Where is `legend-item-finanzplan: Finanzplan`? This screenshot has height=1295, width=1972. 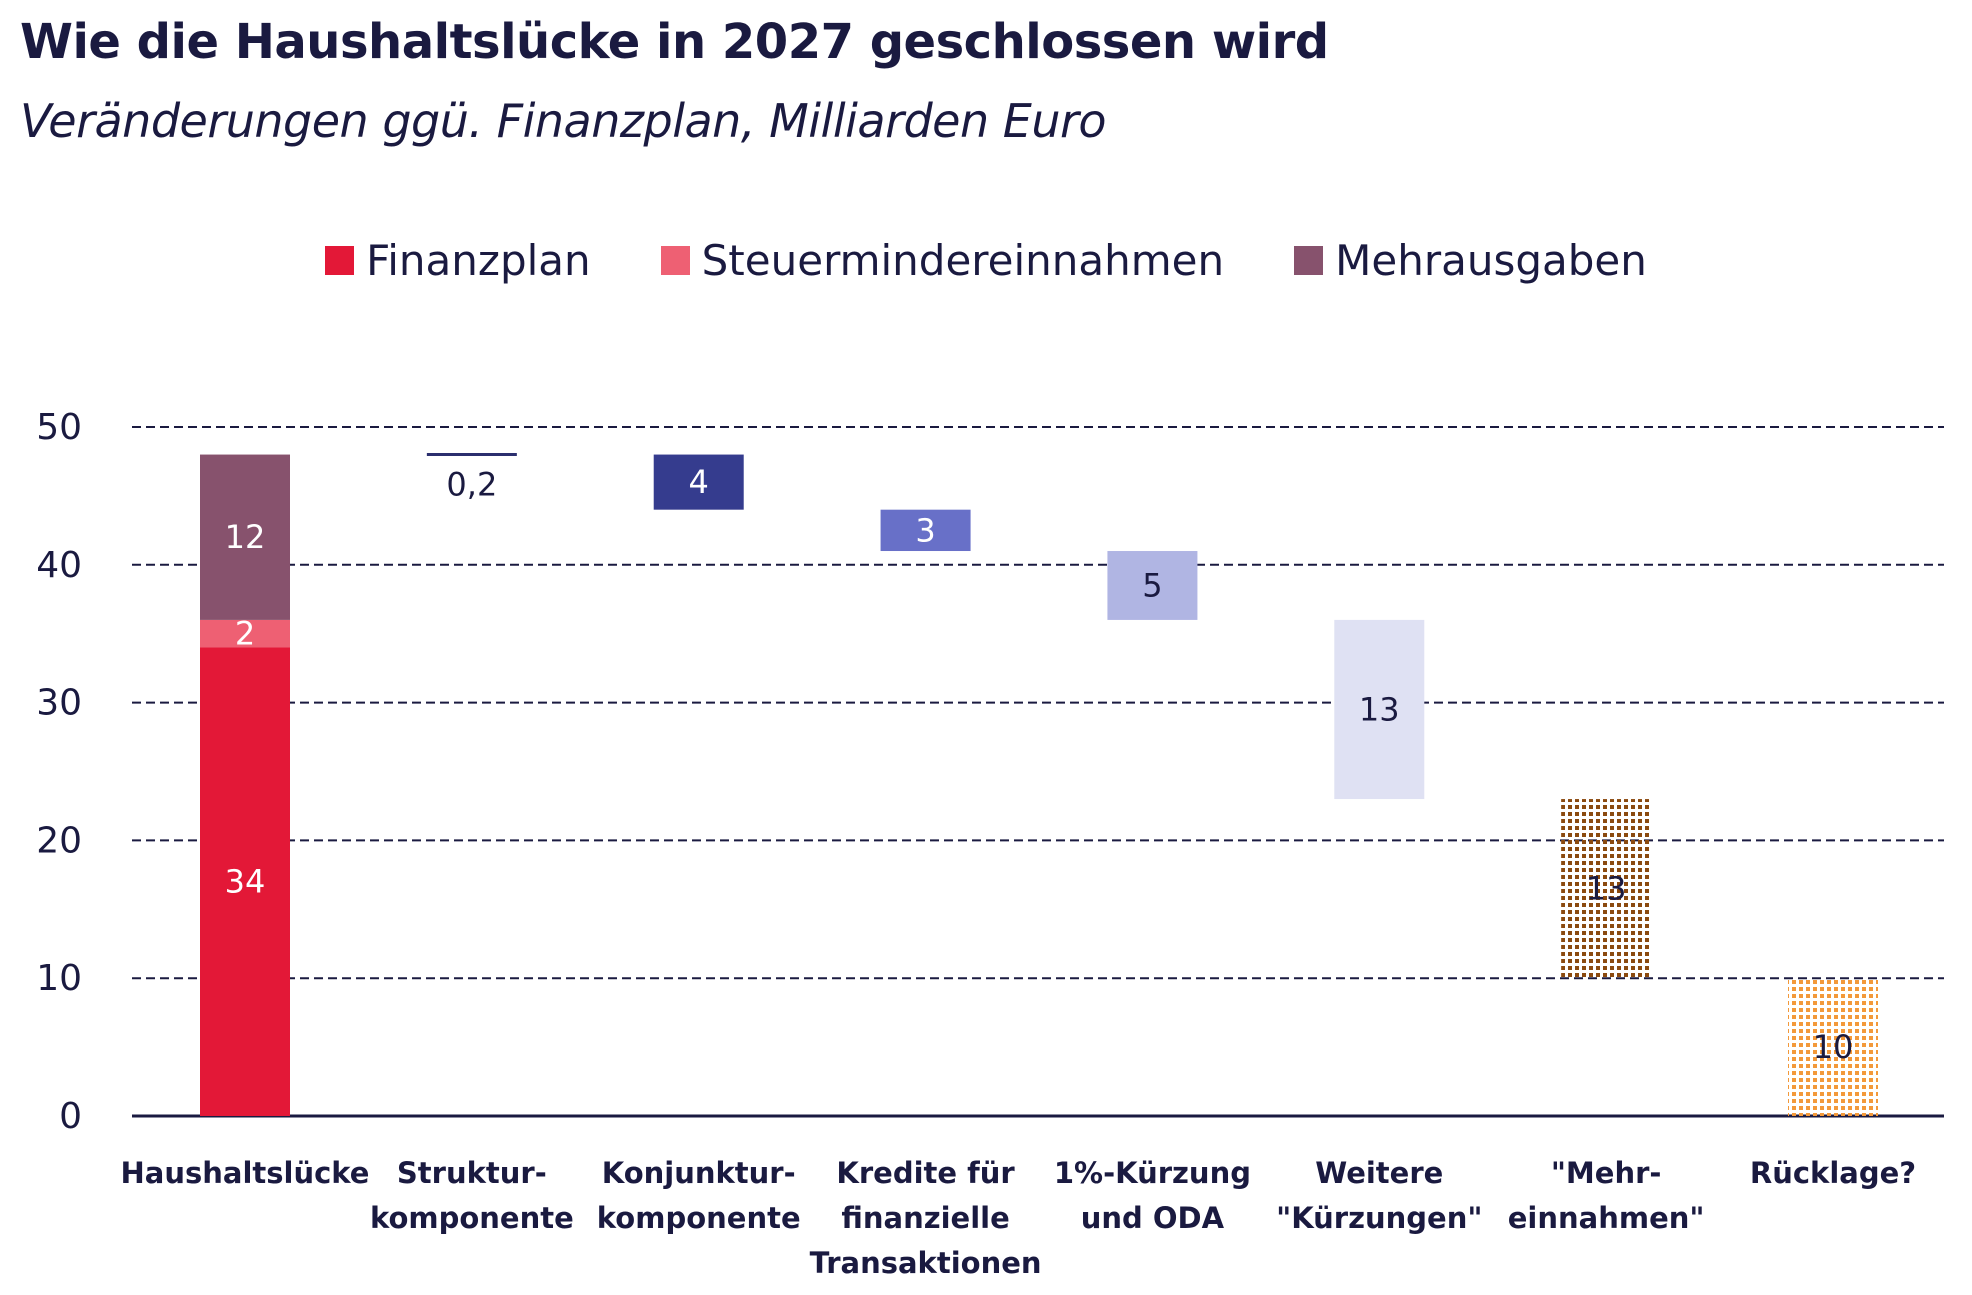 legend-item-finanzplan: Finanzplan is located at coordinates (458, 260).